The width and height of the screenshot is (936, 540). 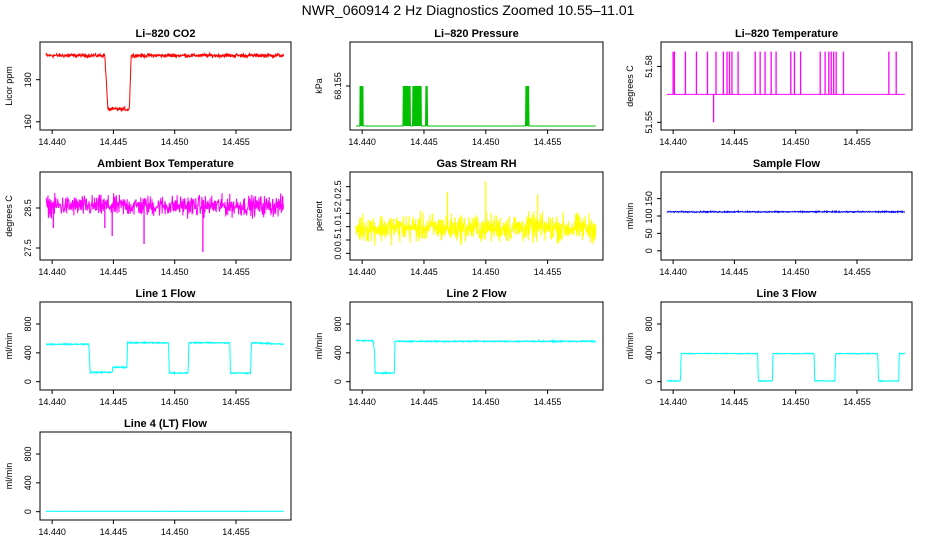 What do you see at coordinates (649, 198) in the screenshot?
I see `y-tick-label: 150` at bounding box center [649, 198].